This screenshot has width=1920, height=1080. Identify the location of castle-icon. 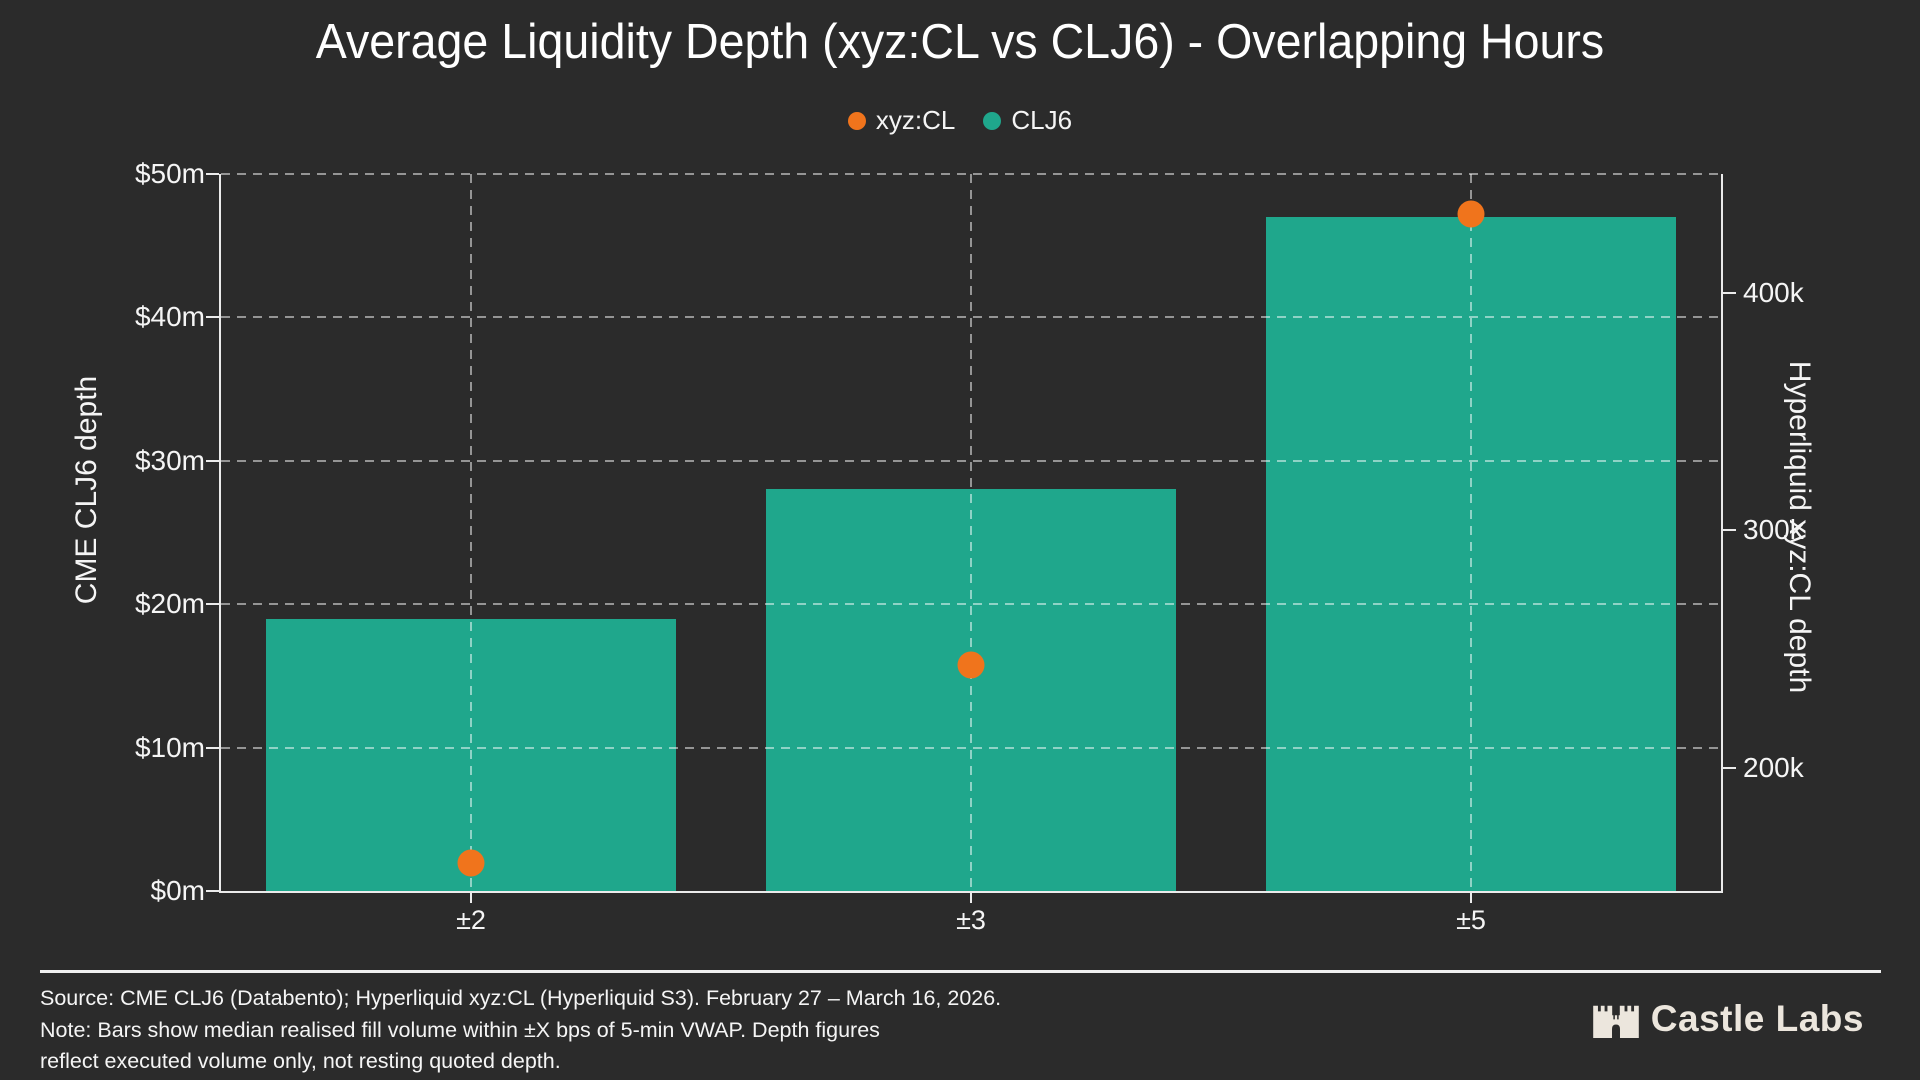
(1615, 1021).